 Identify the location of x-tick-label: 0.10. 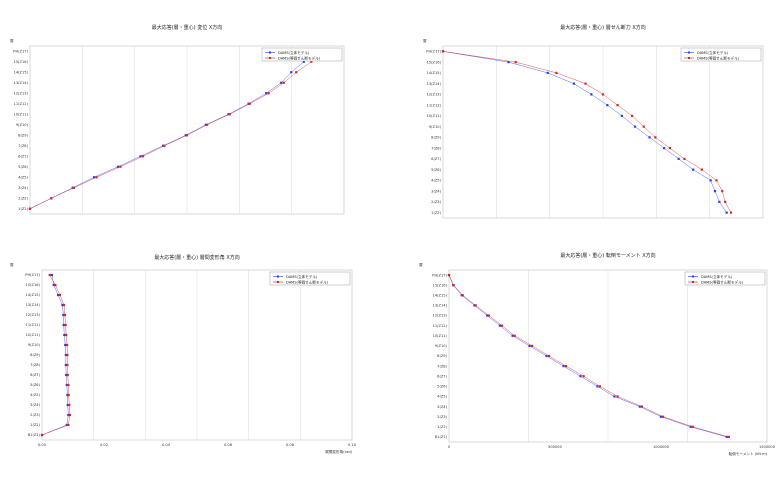
(352, 445).